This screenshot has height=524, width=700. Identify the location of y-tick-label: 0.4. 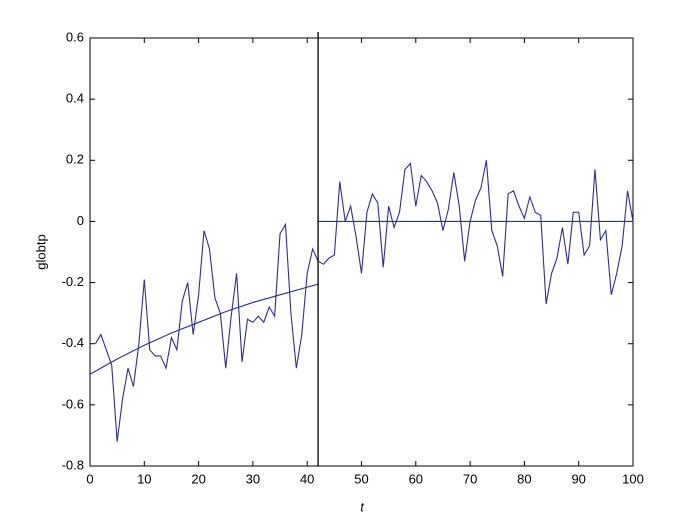
(75, 98).